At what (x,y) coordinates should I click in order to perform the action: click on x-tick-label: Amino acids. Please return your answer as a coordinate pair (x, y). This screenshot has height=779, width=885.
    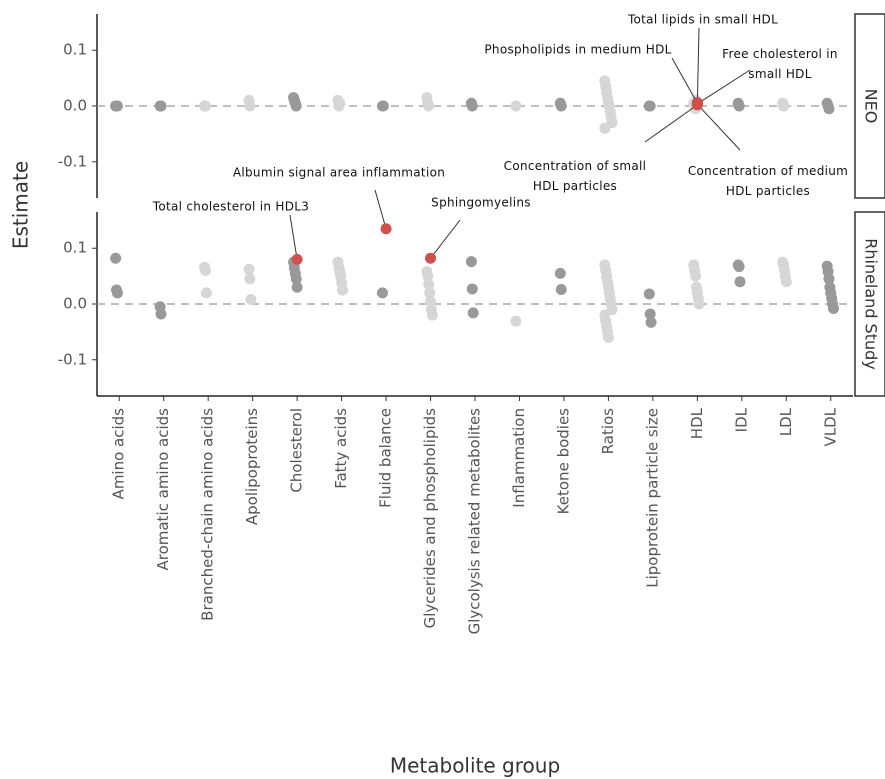
    Looking at the image, I should click on (119, 454).